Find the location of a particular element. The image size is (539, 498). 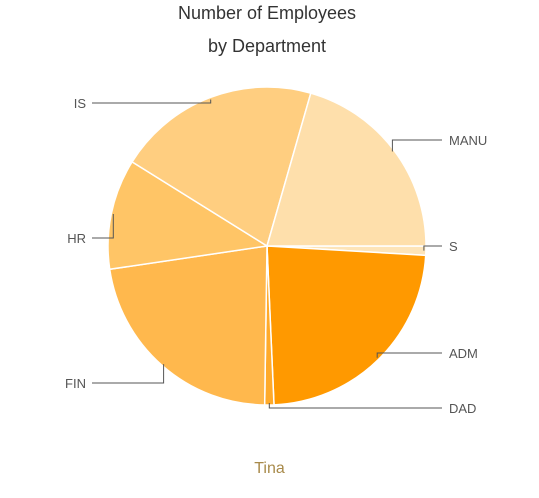

leader-line-adm is located at coordinates (409, 355).